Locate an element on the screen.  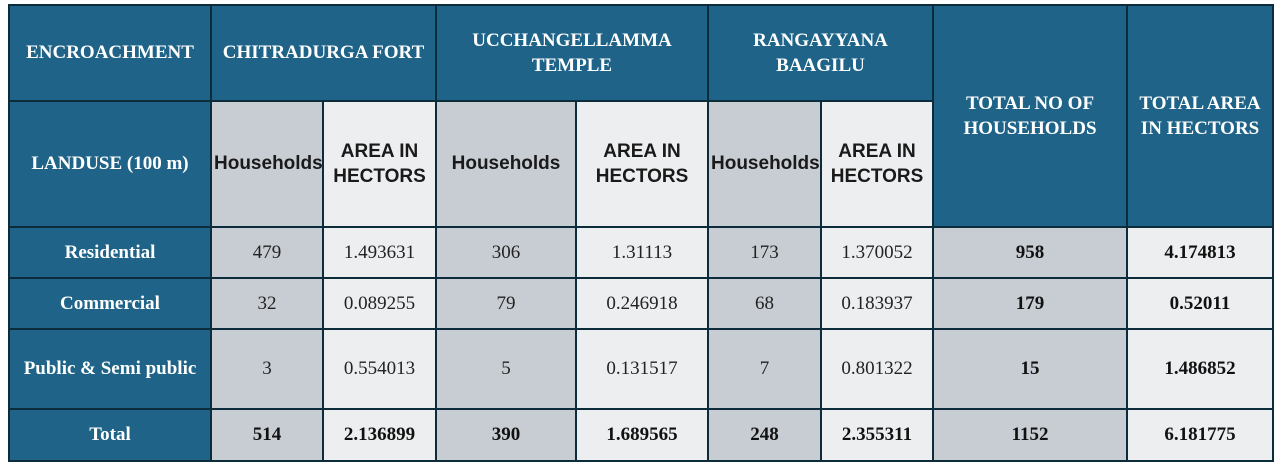
cell-total-area: 0.52011 is located at coordinates (1200, 303).